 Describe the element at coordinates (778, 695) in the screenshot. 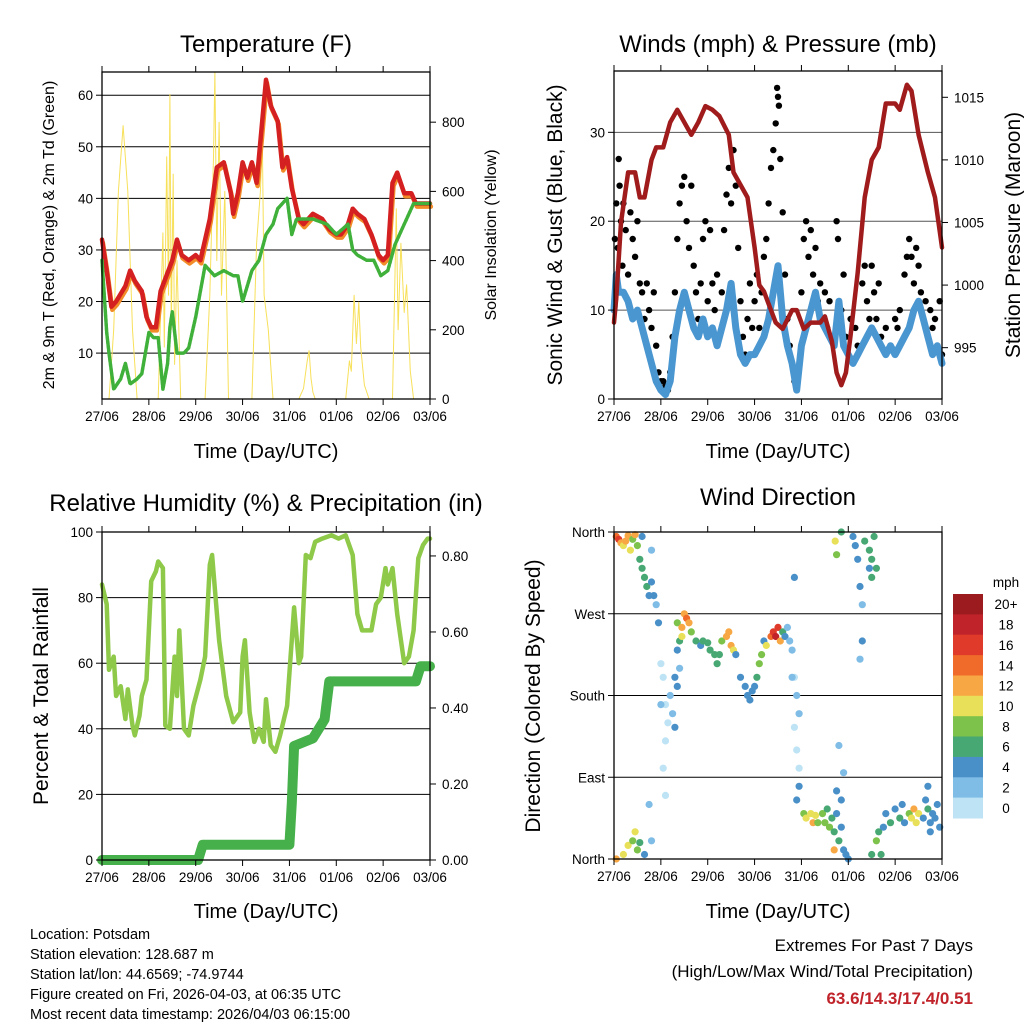

I see `series-layer` at that location.